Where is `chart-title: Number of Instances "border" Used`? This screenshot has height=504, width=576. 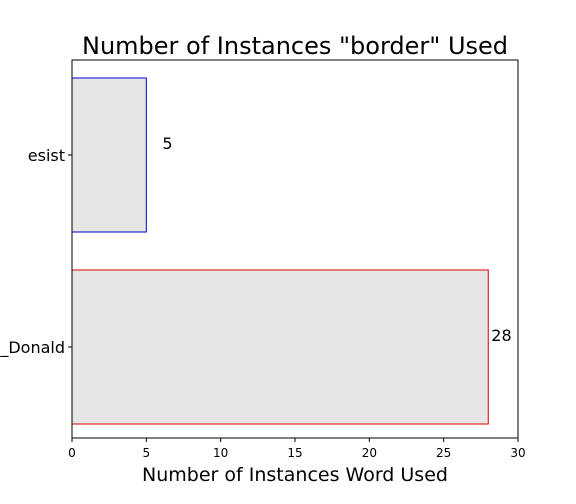 chart-title: Number of Instances "border" Used is located at coordinates (295, 46).